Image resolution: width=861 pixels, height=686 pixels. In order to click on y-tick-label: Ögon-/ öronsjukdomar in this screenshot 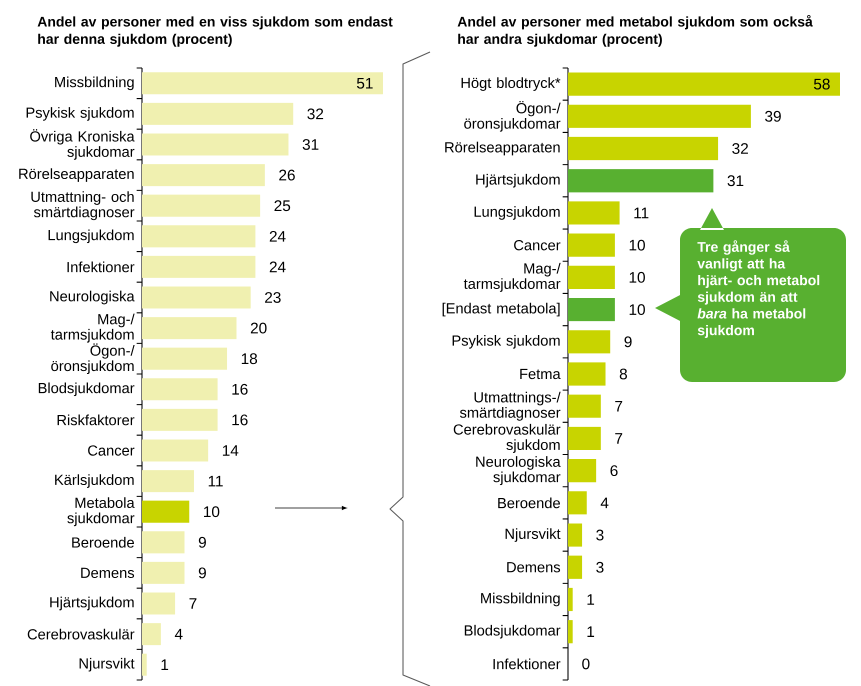, I will do `click(512, 116)`.